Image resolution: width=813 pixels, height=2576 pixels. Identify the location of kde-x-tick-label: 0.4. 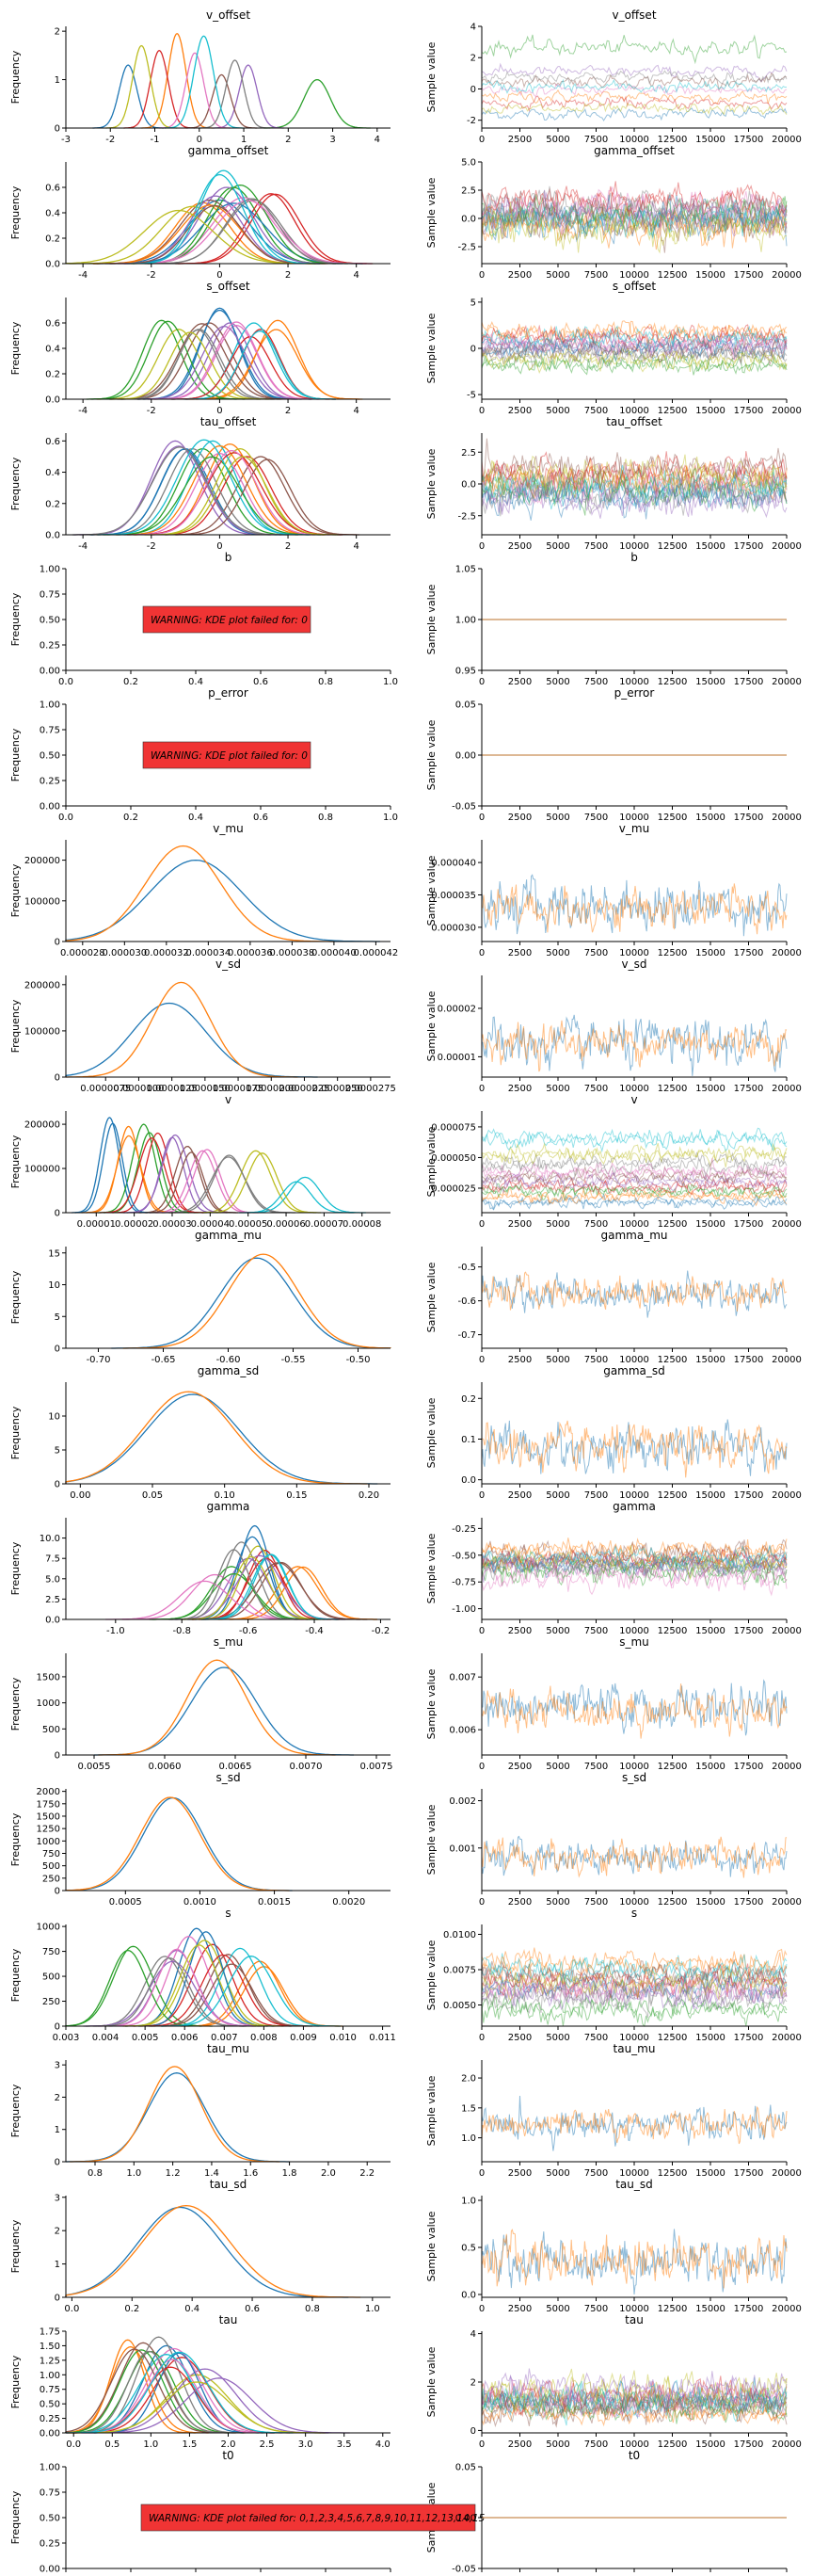
(195, 682).